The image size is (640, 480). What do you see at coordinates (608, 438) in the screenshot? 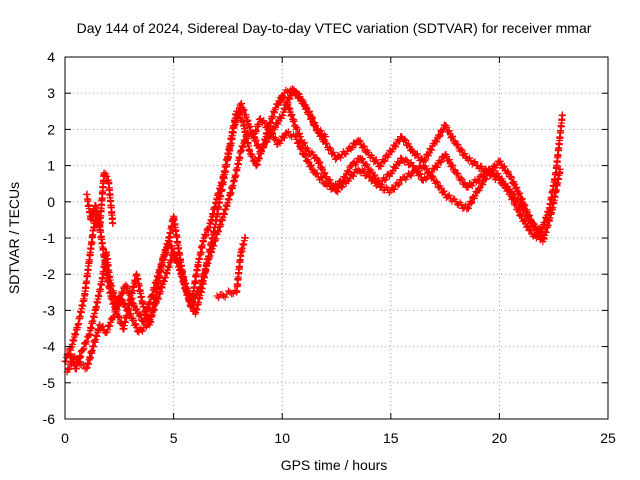
I see `x-tick-label: 25` at bounding box center [608, 438].